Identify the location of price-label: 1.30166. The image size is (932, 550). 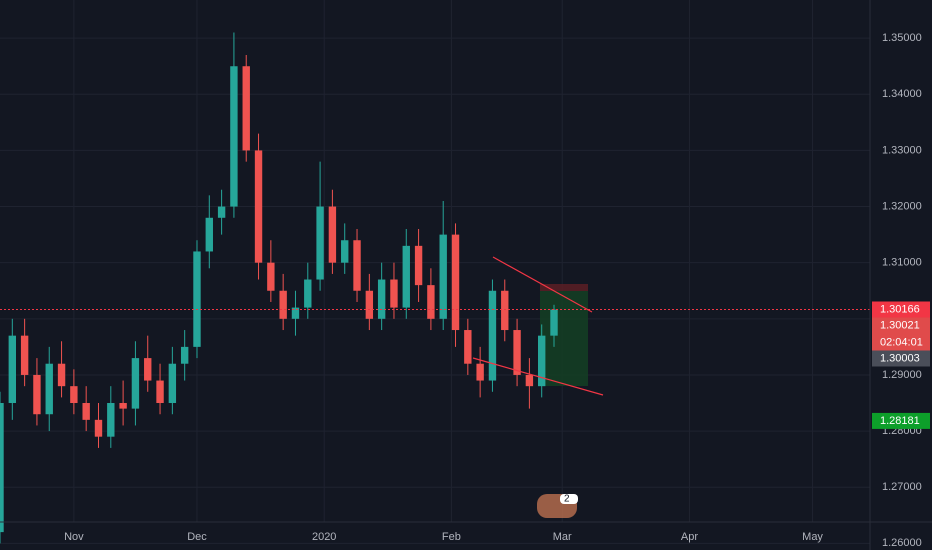
(900, 309).